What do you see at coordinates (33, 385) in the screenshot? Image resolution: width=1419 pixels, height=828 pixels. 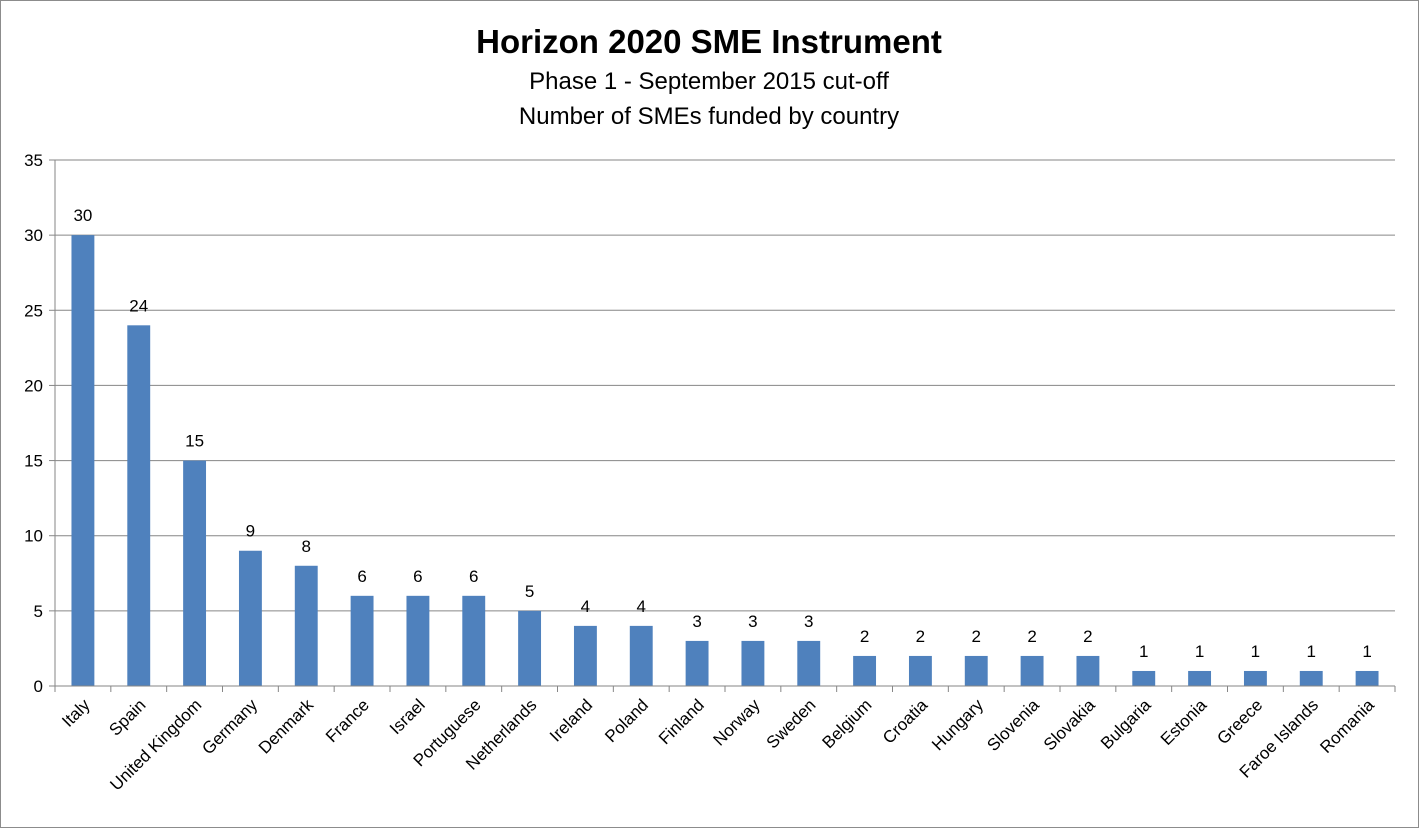 I see `y-tick-label: 20` at bounding box center [33, 385].